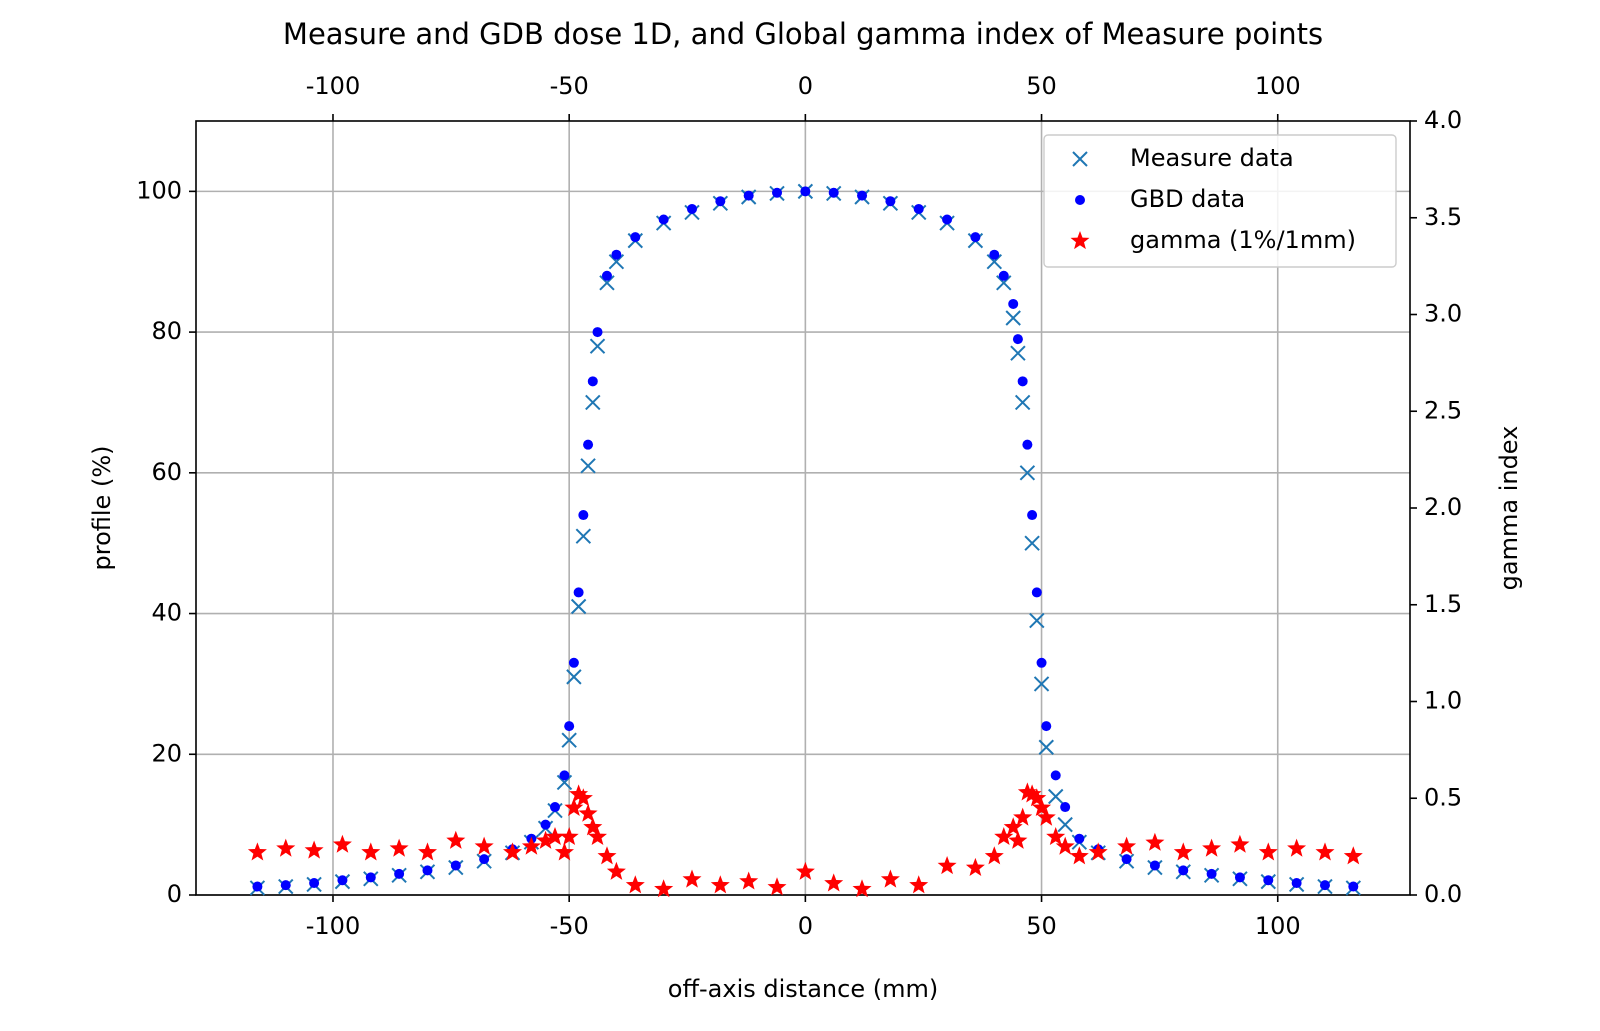 The image size is (1600, 1031). Describe the element at coordinates (159, 190) in the screenshot. I see `y-tick-label: 100` at that location.